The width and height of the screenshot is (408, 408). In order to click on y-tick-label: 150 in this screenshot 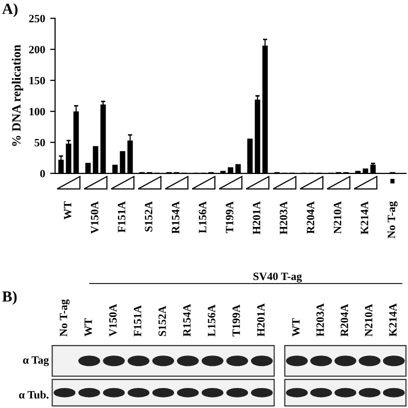, I will do `click(37, 80)`.